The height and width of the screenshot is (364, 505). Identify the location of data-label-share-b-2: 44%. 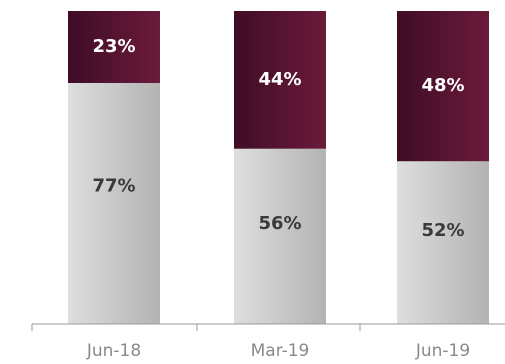
(279, 79).